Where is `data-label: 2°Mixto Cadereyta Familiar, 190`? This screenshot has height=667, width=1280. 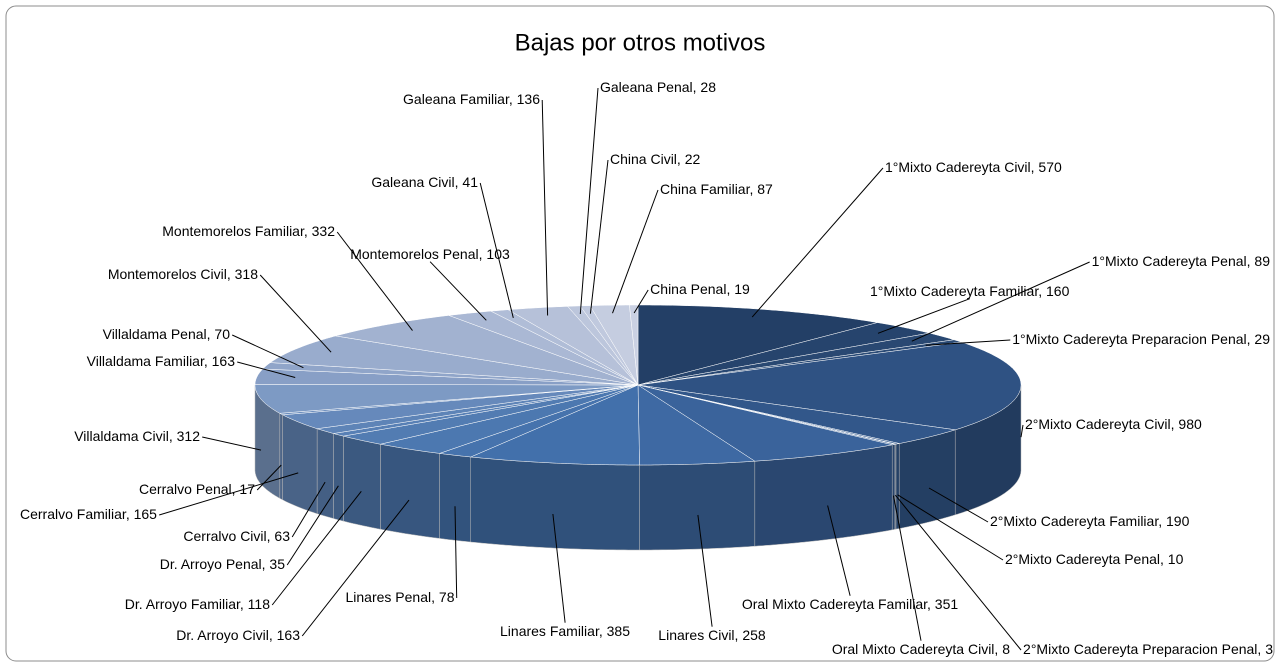
data-label: 2°Mixto Cadereyta Familiar, 190 is located at coordinates (1090, 521).